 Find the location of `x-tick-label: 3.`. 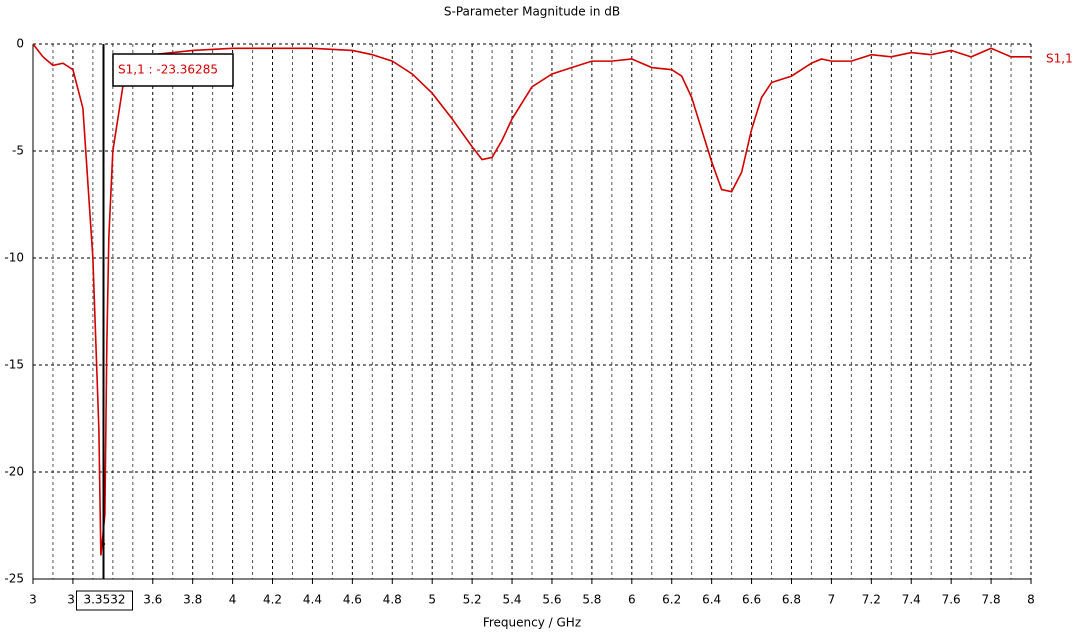

x-tick-label: 3. is located at coordinates (72, 600).